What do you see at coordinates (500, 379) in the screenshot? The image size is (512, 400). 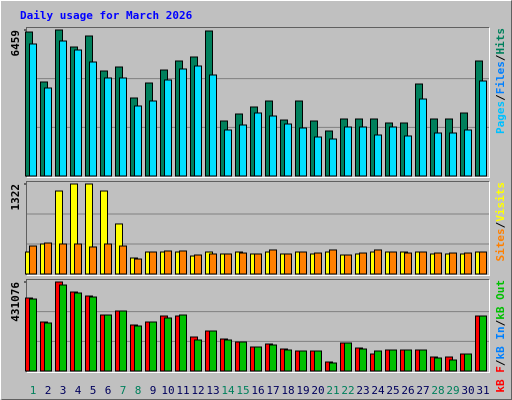 I see `legend-entry: kB F` at bounding box center [500, 379].